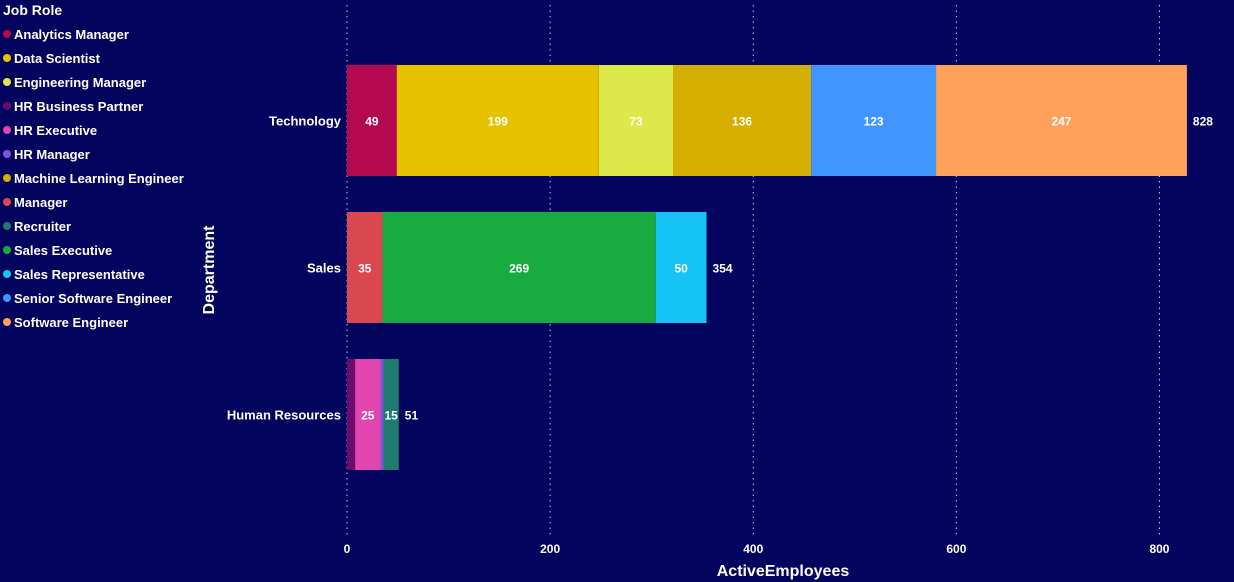 The height and width of the screenshot is (582, 1234). I want to click on x-tick-label-600: 600, so click(956, 549).